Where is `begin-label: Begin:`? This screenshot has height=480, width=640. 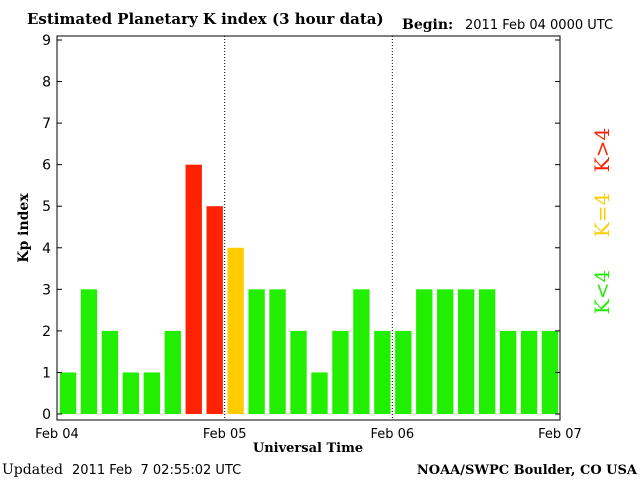
begin-label: Begin: is located at coordinates (427, 25).